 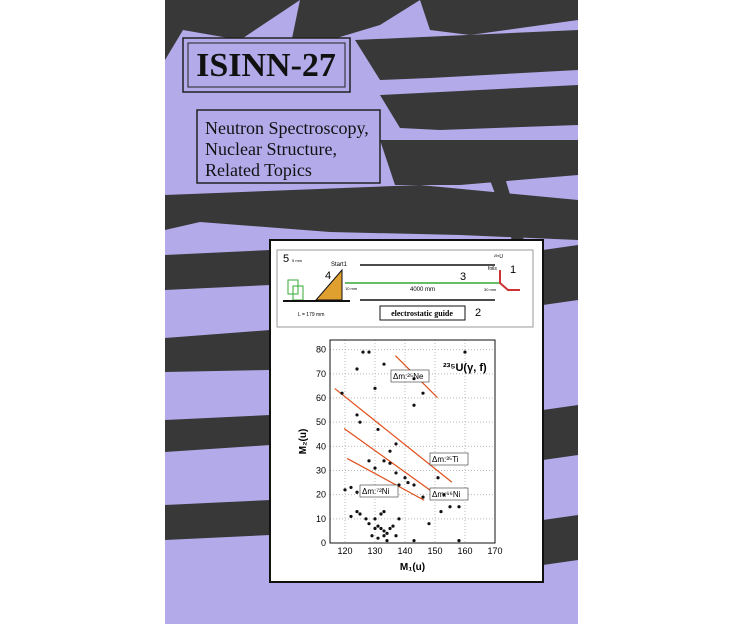 I want to click on y-tick-label: 30, so click(x=321, y=471).